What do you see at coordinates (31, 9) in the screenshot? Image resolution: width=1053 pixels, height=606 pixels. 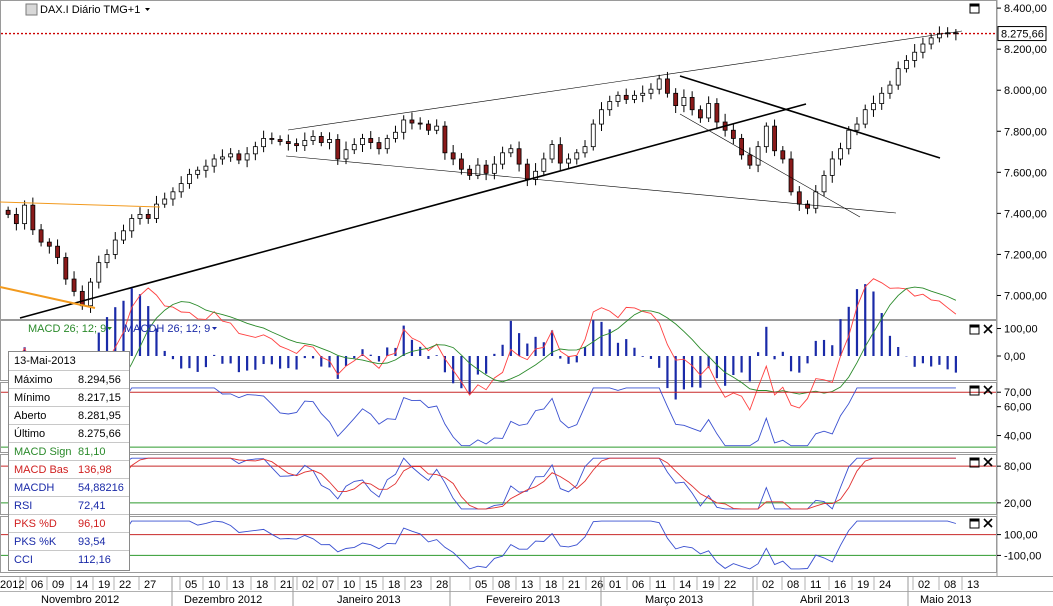 I see `chart-menu-icon` at bounding box center [31, 9].